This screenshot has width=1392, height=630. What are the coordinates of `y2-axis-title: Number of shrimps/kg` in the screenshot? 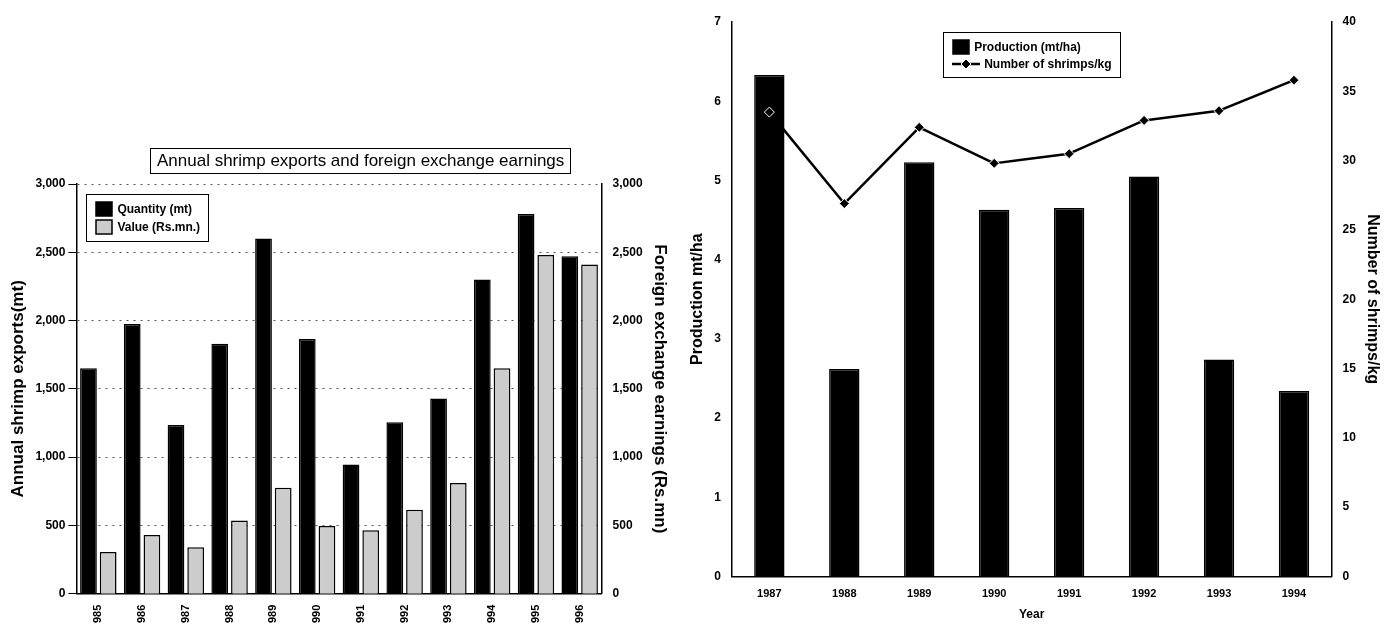 It's located at (1373, 299).